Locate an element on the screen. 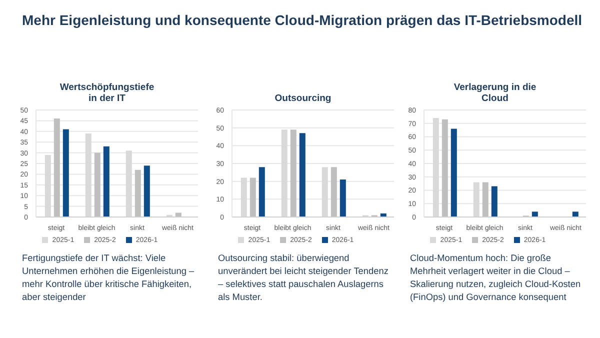 The height and width of the screenshot is (338, 600). text: Outsourcing stabil: überwiegend unverändert bei leicht steigender Tendenz – selektives statt pauschalen Auslagerns als Muster. is located at coordinates (304, 278).